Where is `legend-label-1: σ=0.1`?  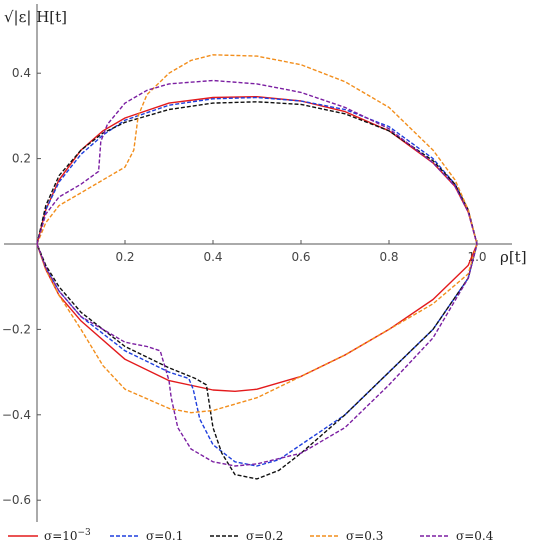 legend-label-1: σ=0.1 is located at coordinates (164, 536).